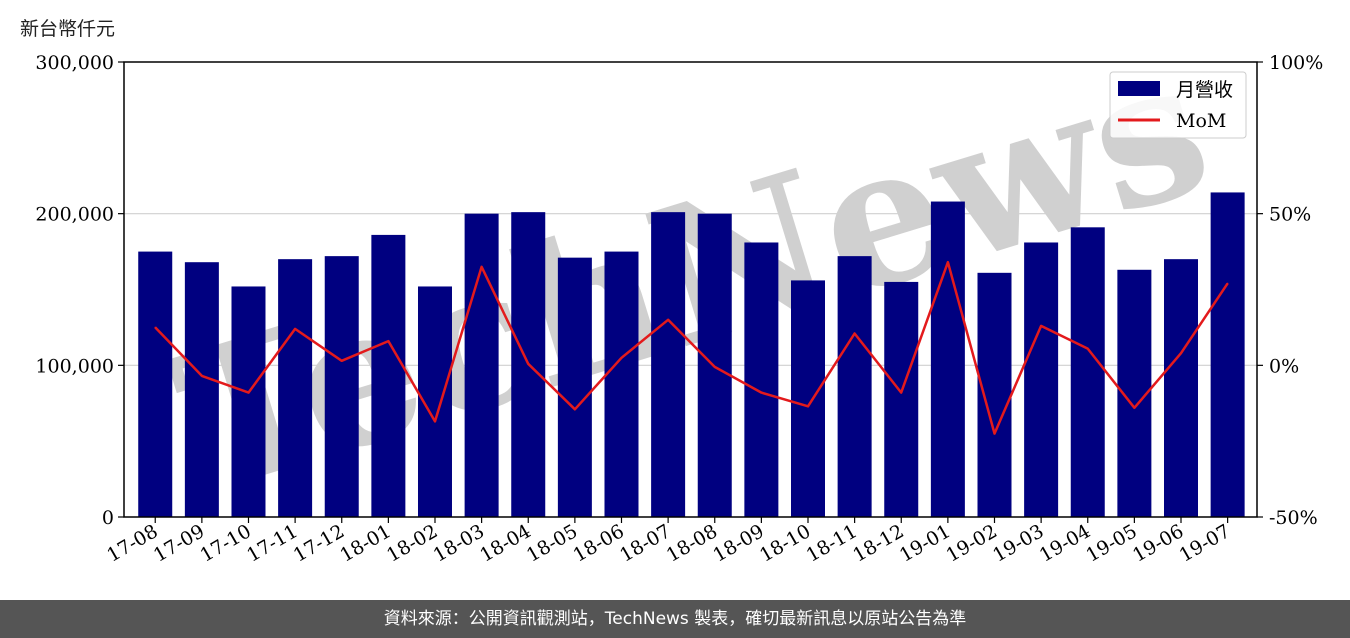 This screenshot has width=1350, height=638. What do you see at coordinates (1296, 63) in the screenshot?
I see `right-tick-label: 100%` at bounding box center [1296, 63].